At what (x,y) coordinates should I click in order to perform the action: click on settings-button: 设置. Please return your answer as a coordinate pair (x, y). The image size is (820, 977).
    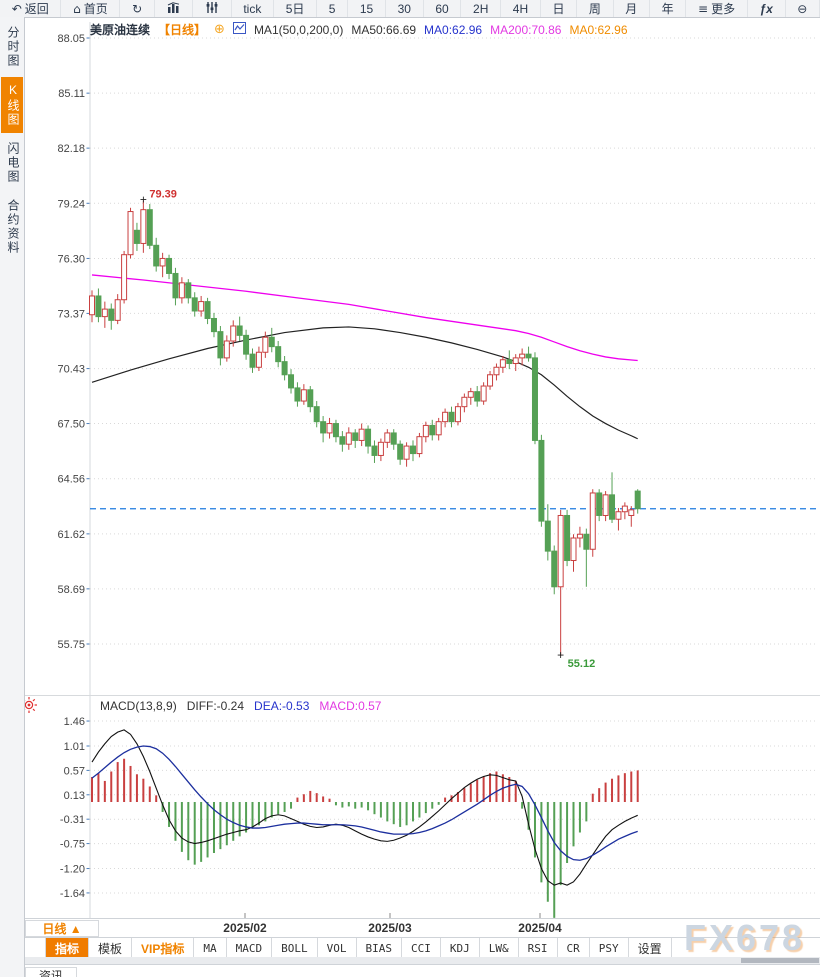
    Looking at the image, I should click on (650, 948).